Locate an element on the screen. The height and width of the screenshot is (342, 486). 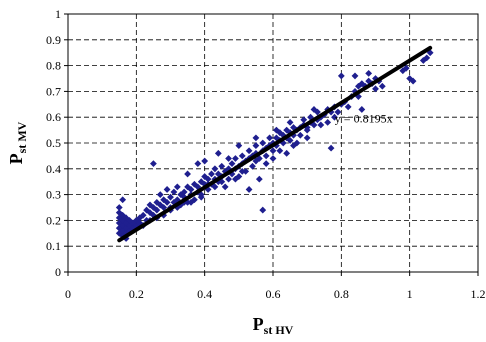
y-tick-label: 0.5 is located at coordinates (53, 143).